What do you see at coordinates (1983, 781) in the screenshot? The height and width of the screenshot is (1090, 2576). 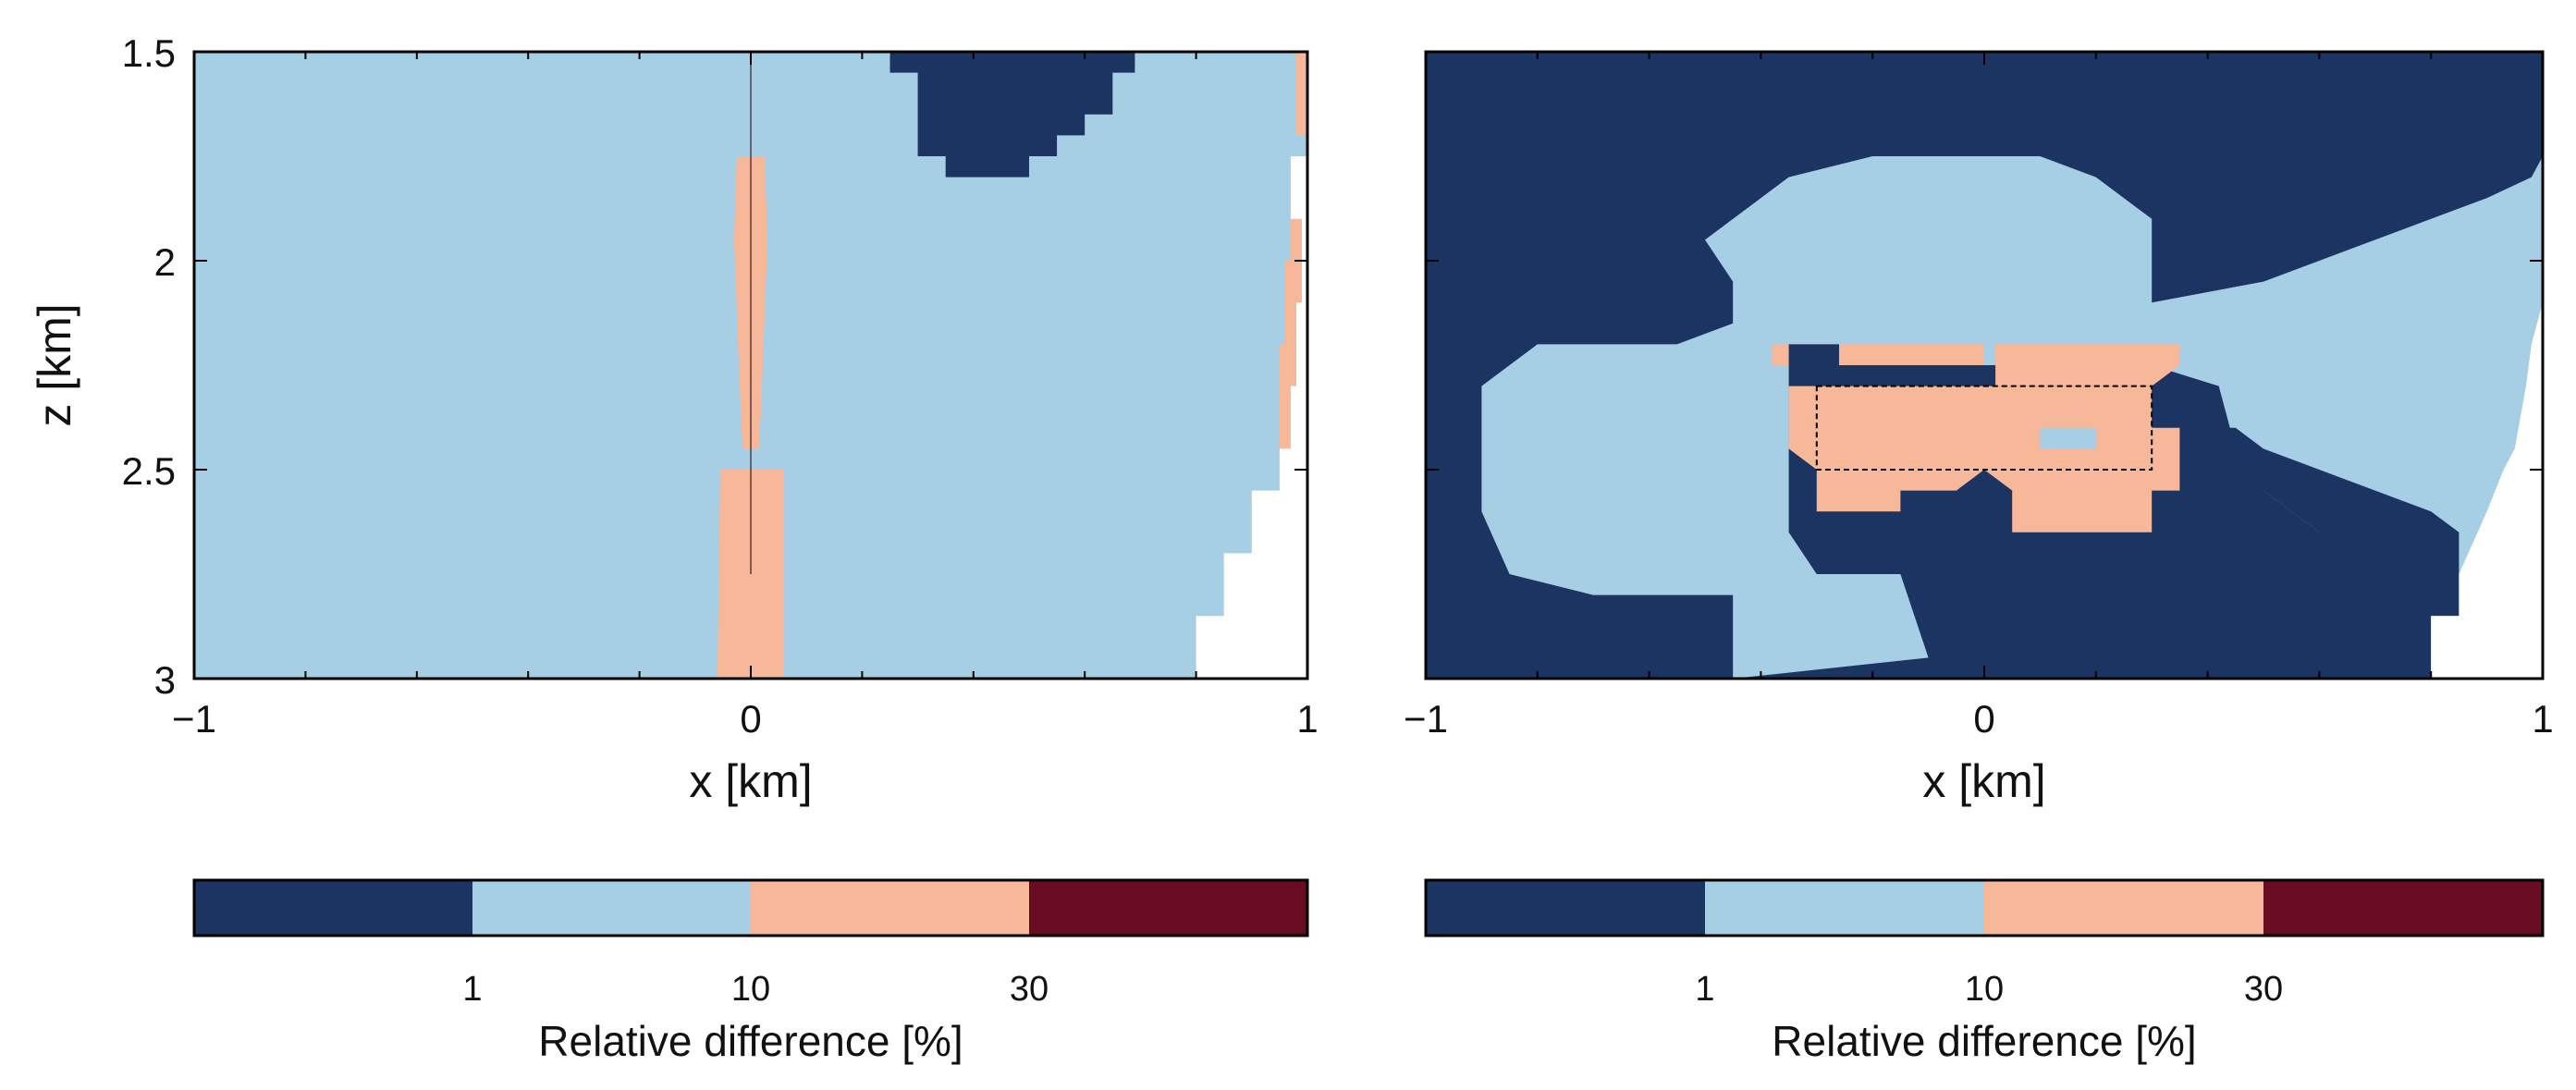 I see `right-x-axis-label: x [km]` at bounding box center [1983, 781].